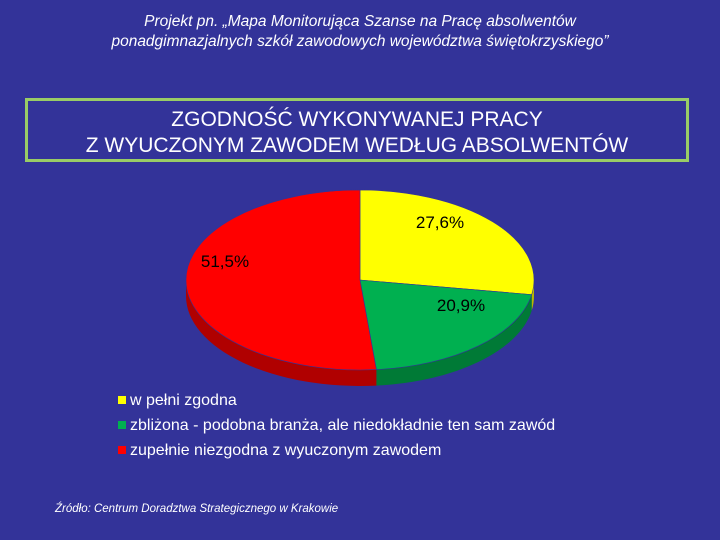 Image resolution: width=720 pixels, height=540 pixels. What do you see at coordinates (440, 222) in the screenshot?
I see `pie-data-label: 27,6%` at bounding box center [440, 222].